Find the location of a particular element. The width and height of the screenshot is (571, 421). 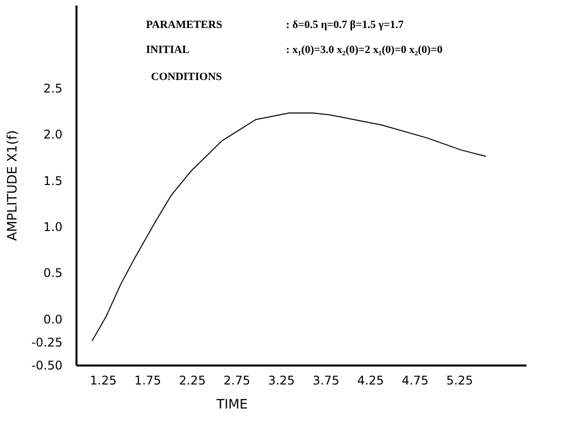

x-axis-title: TIME is located at coordinates (232, 405).